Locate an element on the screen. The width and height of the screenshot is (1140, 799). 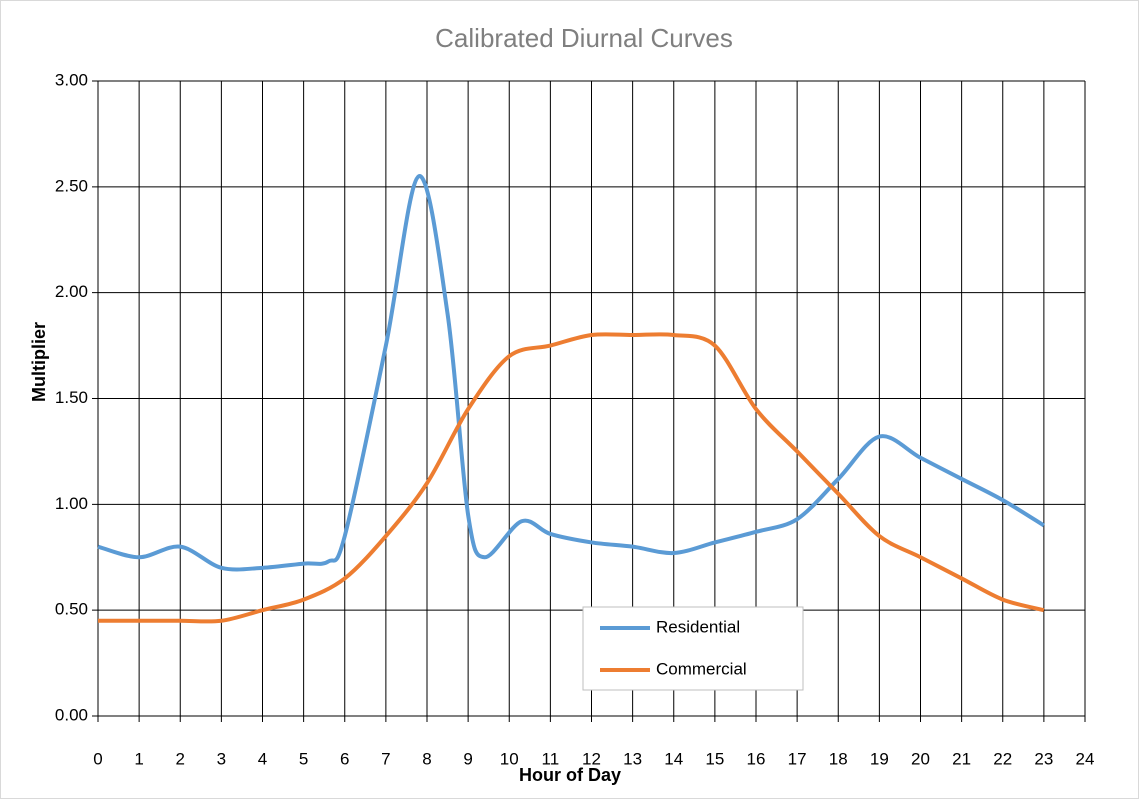
x-tick-label: 6 is located at coordinates (344, 758).